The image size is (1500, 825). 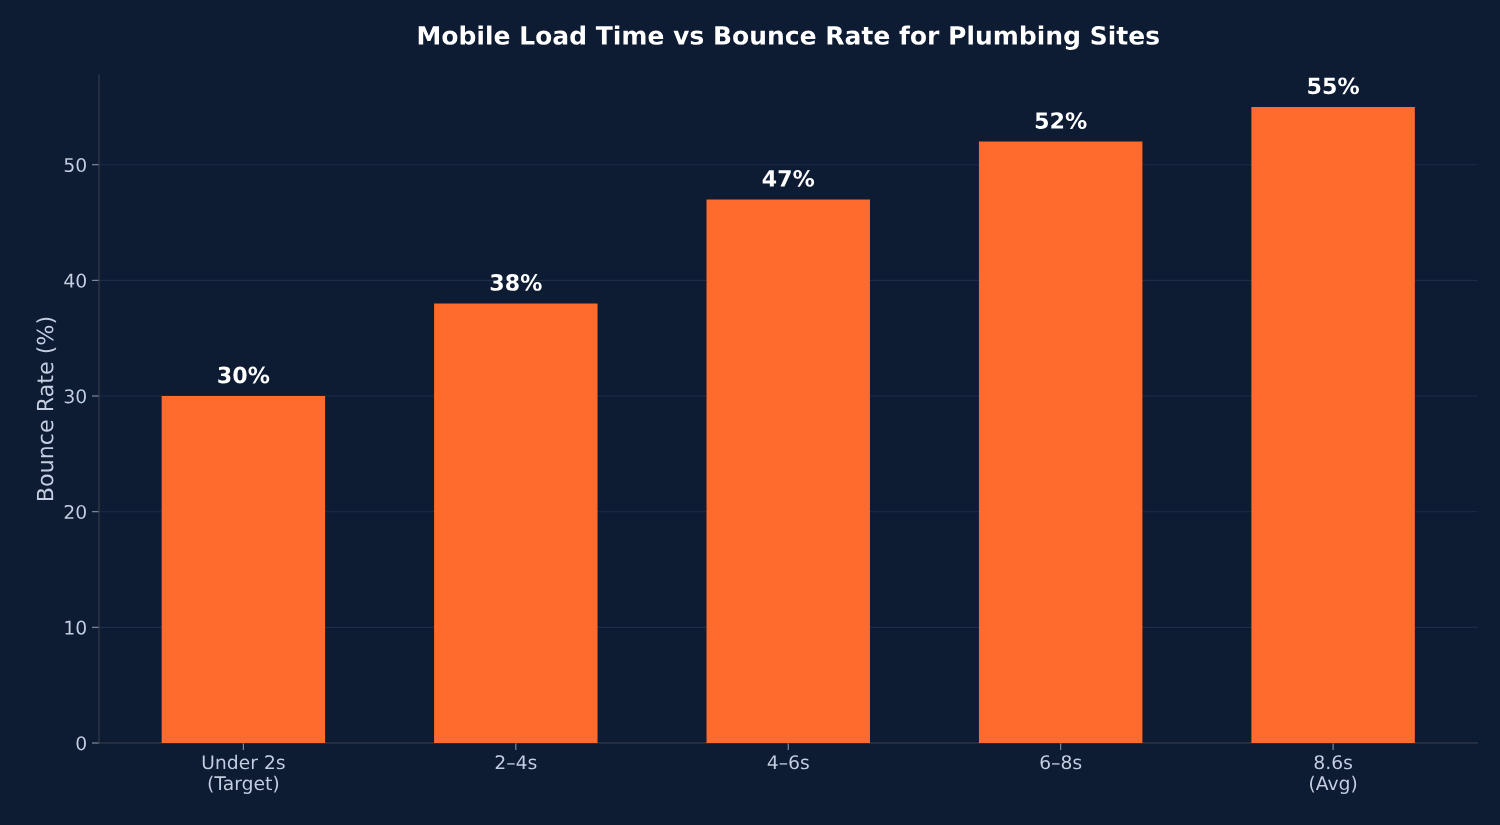 What do you see at coordinates (1061, 120) in the screenshot?
I see `data-label: 52%` at bounding box center [1061, 120].